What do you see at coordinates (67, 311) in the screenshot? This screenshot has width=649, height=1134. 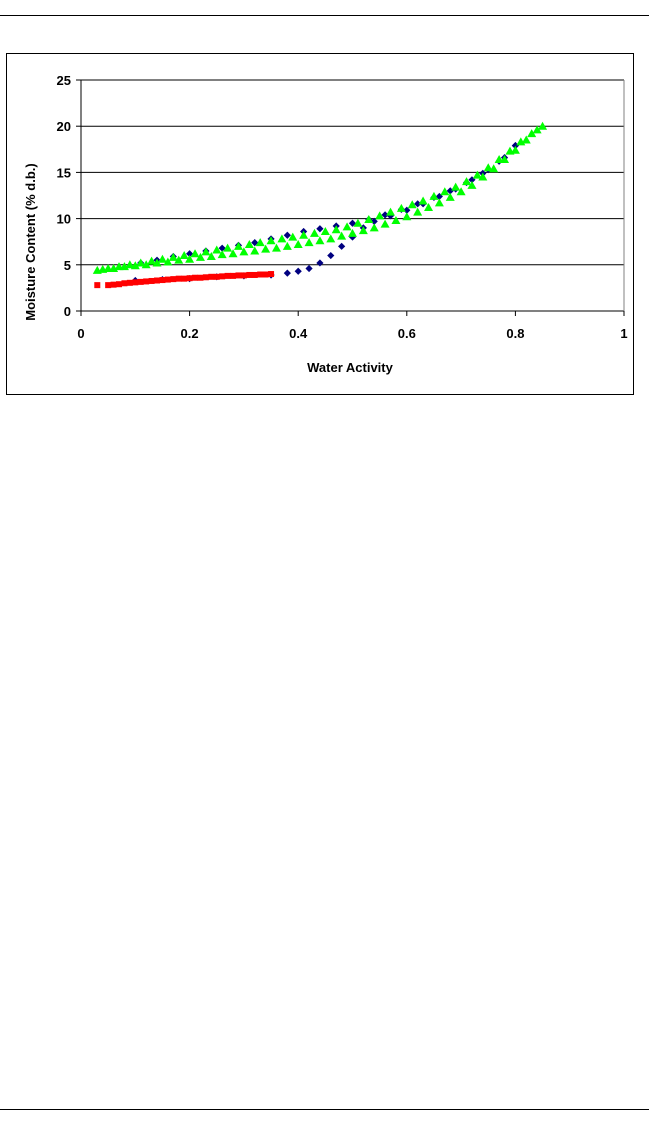 I see `y-tick-label: 0` at bounding box center [67, 311].